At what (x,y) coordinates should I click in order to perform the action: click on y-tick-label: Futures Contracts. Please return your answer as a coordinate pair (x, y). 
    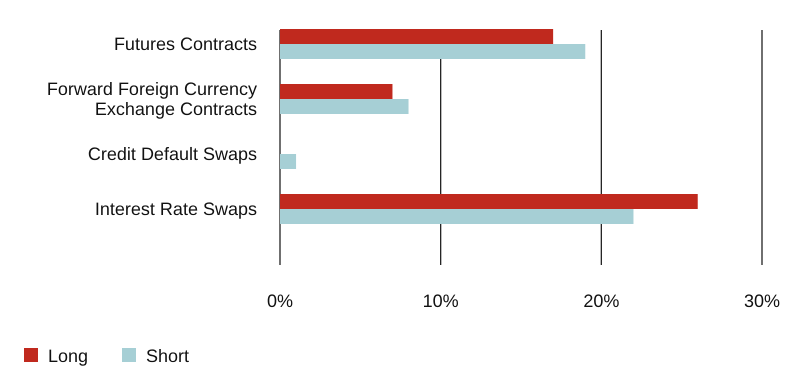
    Looking at the image, I should click on (185, 44).